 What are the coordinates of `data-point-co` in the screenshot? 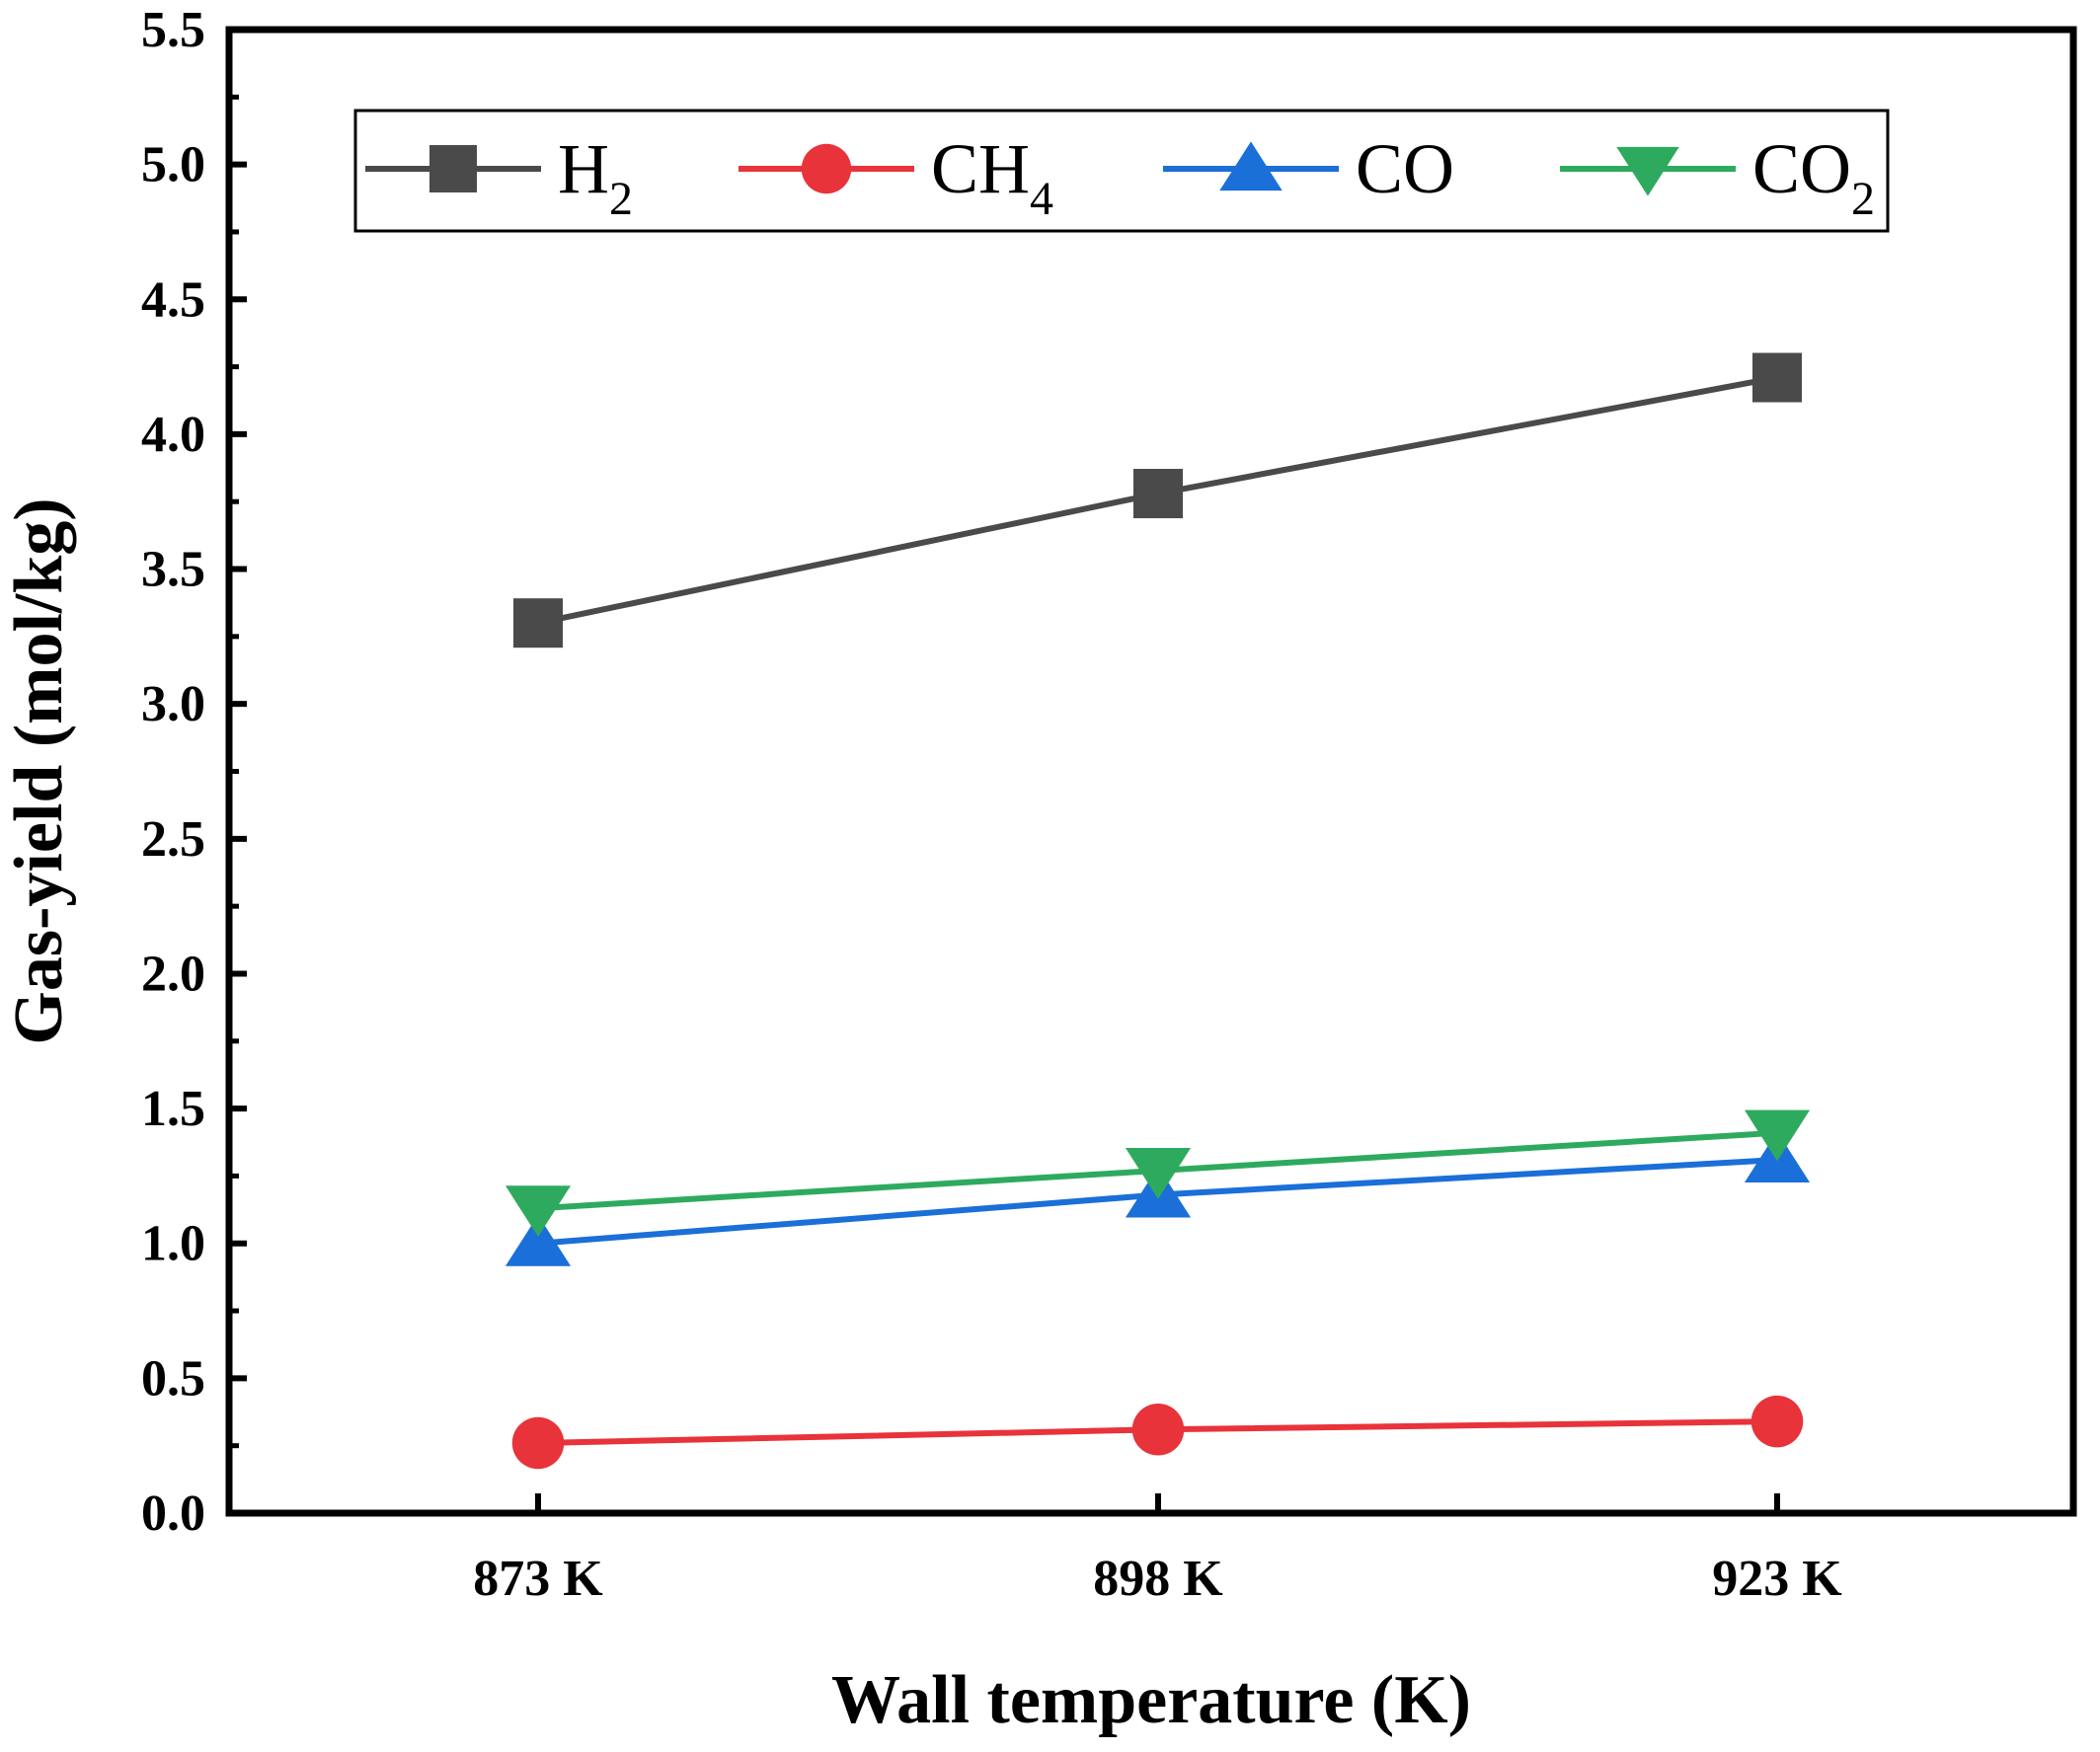 It's located at (538, 1240).